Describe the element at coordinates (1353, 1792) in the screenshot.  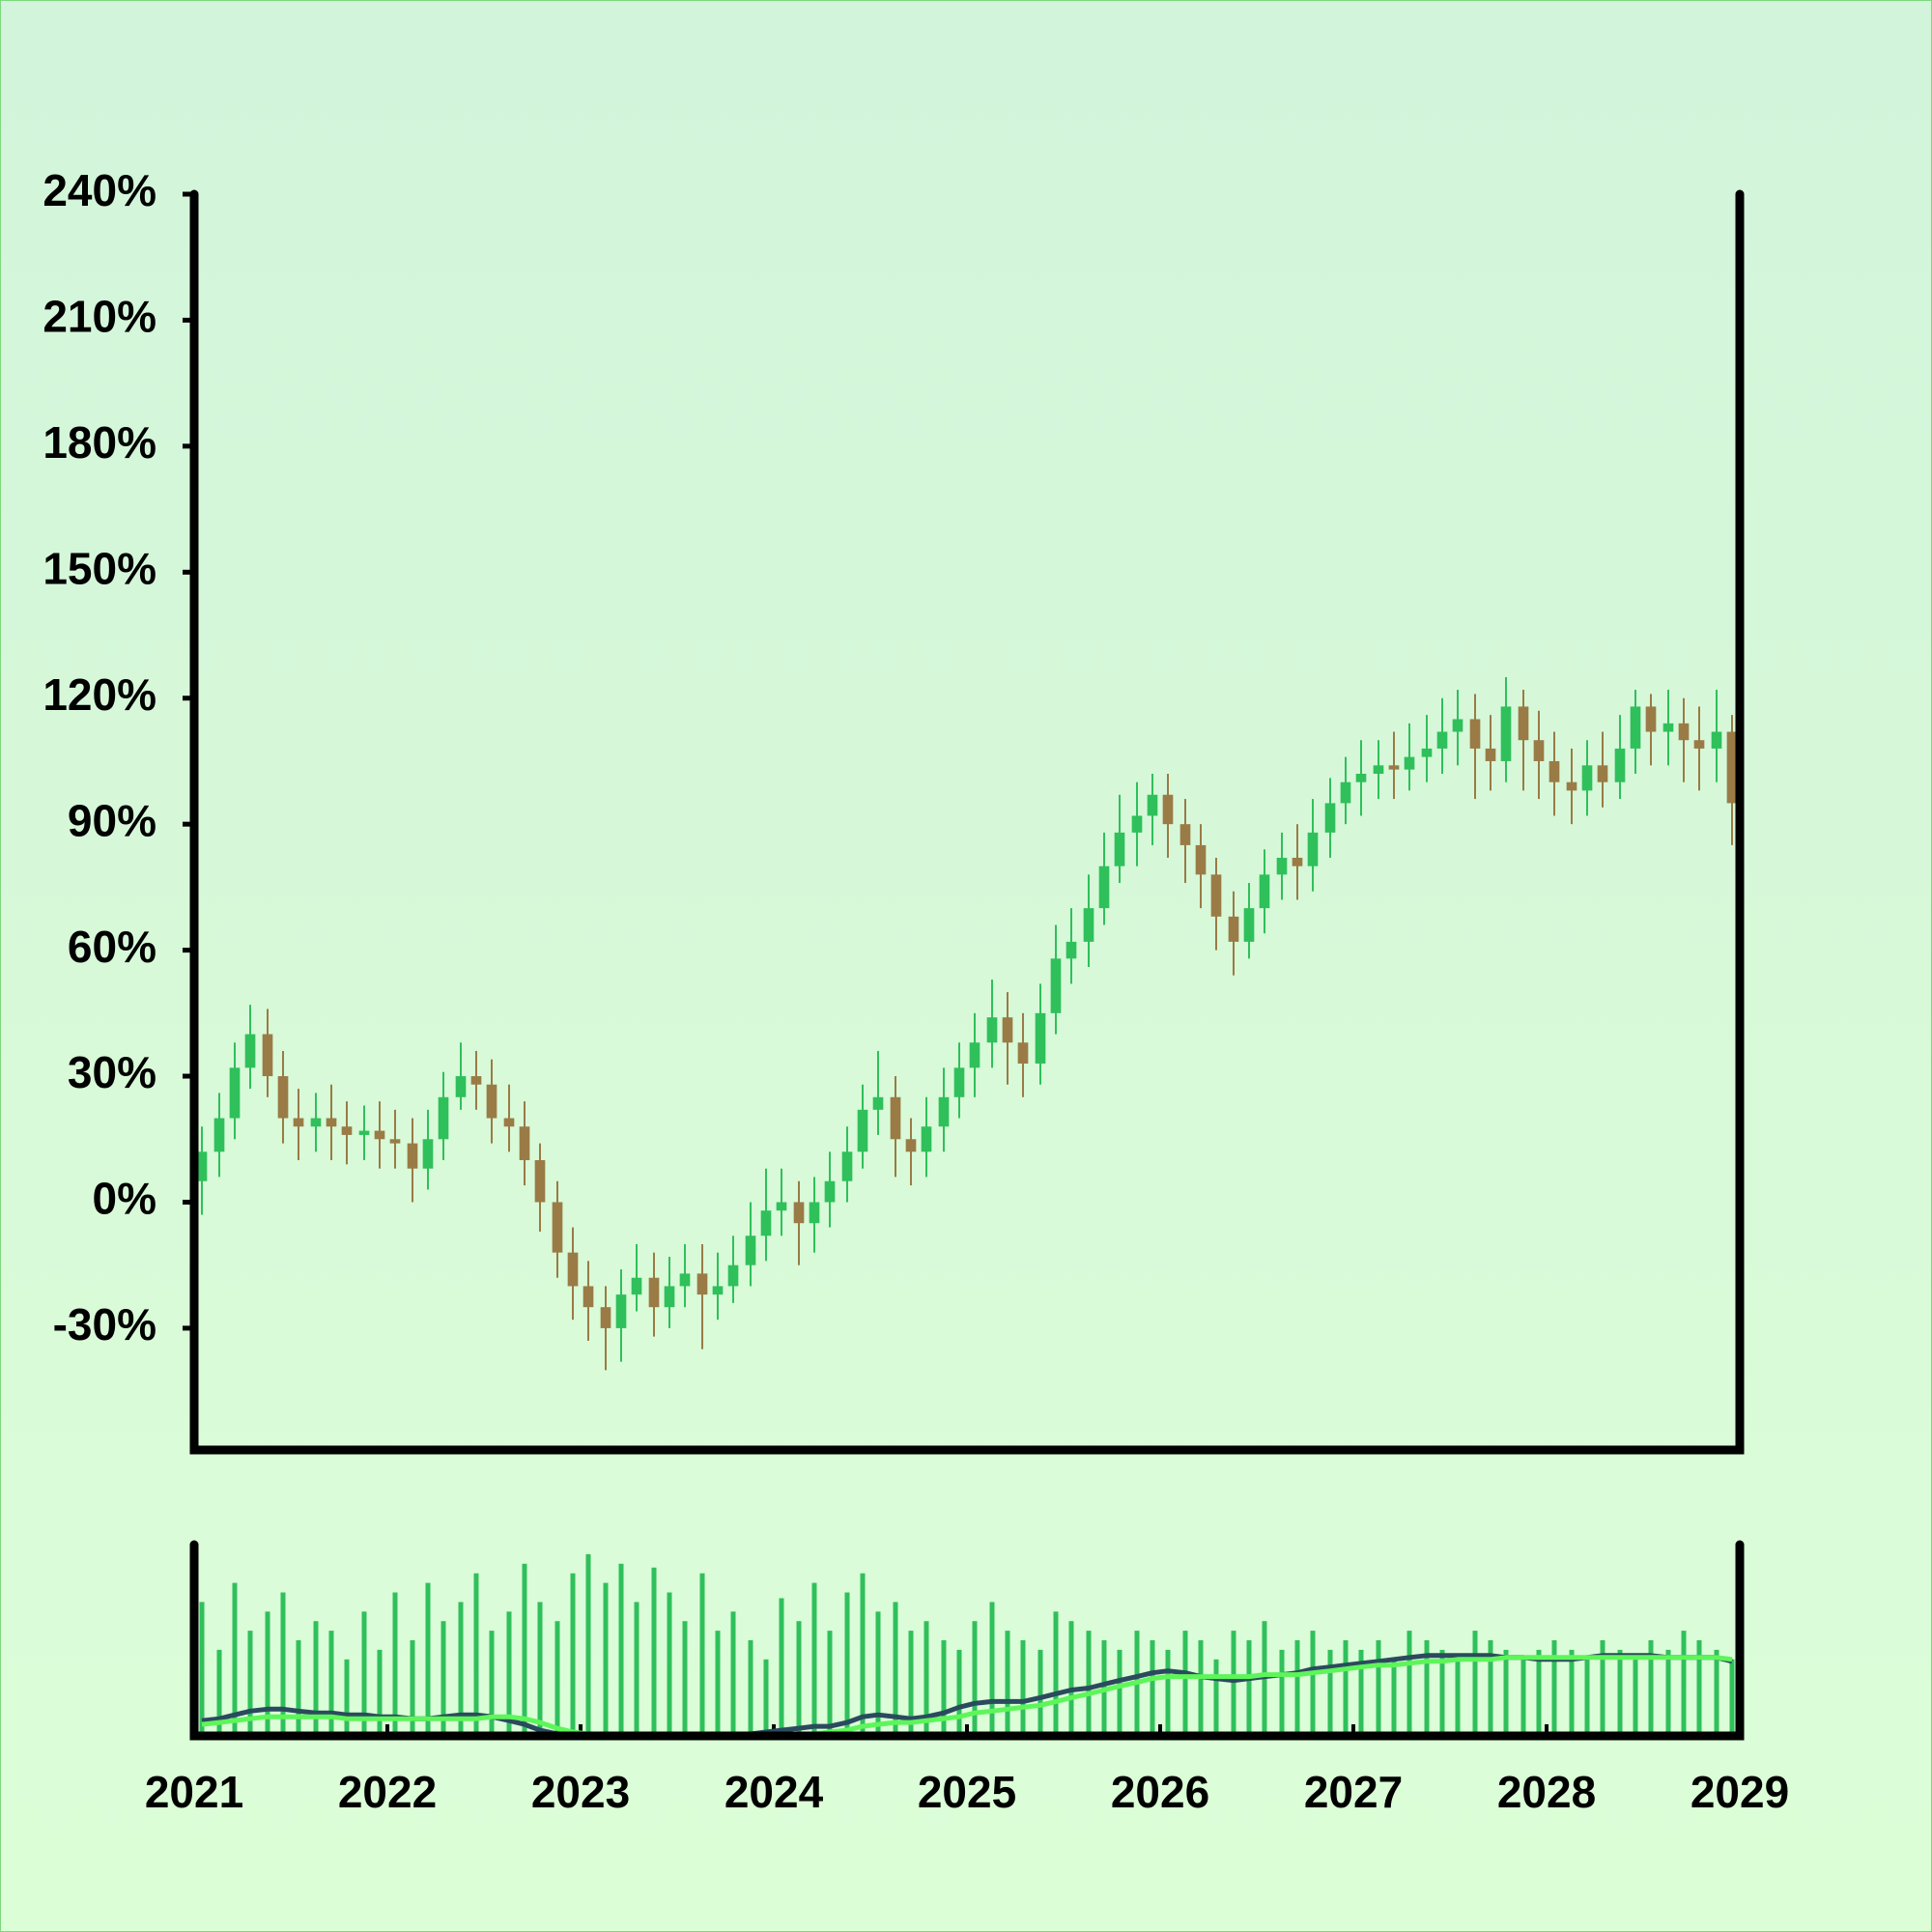
I see `x-tick-label: 2027` at that location.